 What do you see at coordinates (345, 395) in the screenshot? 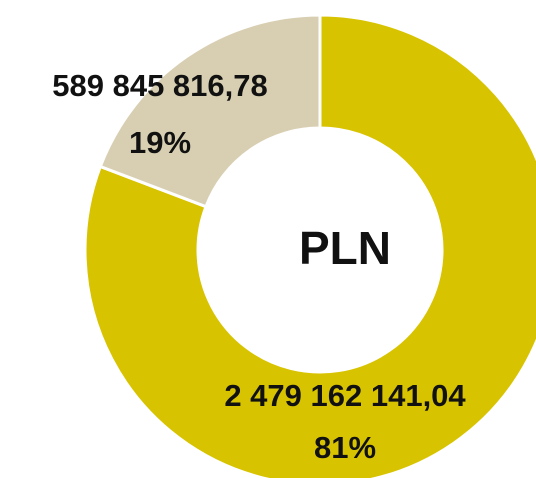
I see `value-label: 2 479 162 141,04` at bounding box center [345, 395].